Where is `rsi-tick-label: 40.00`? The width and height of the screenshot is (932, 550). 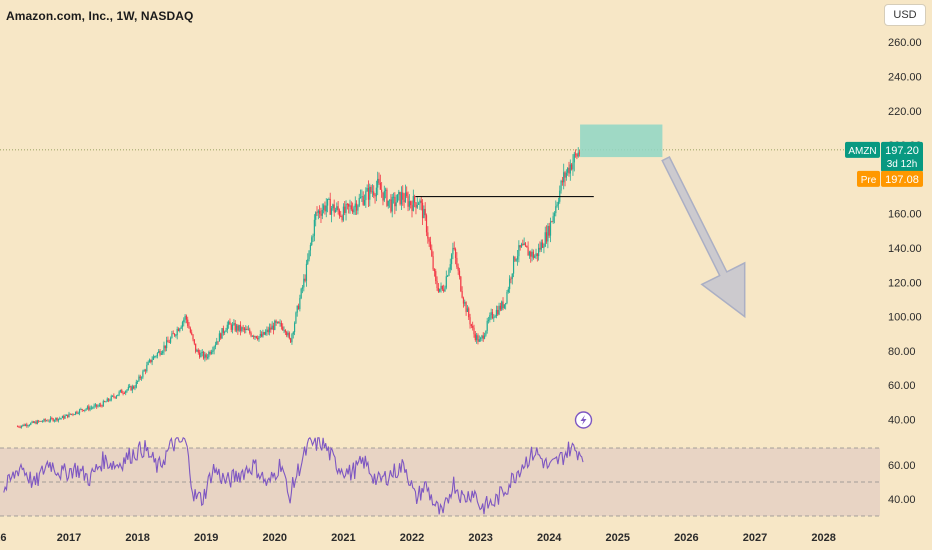 rsi-tick-label: 40.00 is located at coordinates (902, 500).